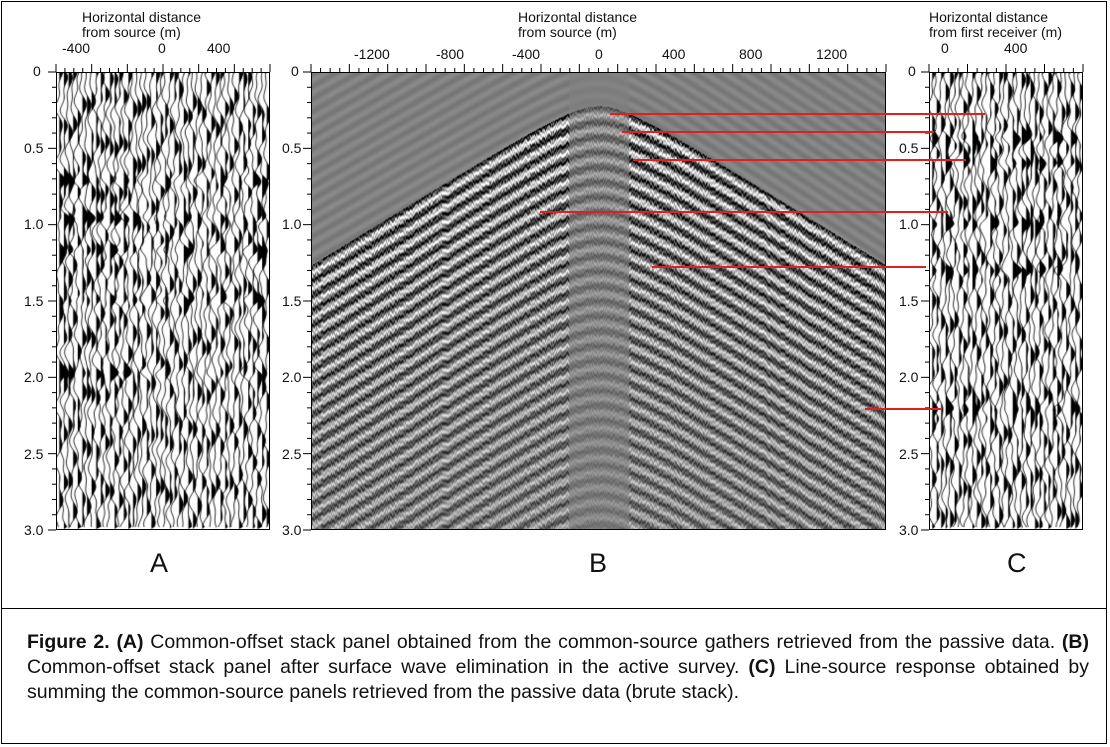 The image size is (1110, 747). I want to click on panel-c-ytick: 3.0, so click(909, 530).